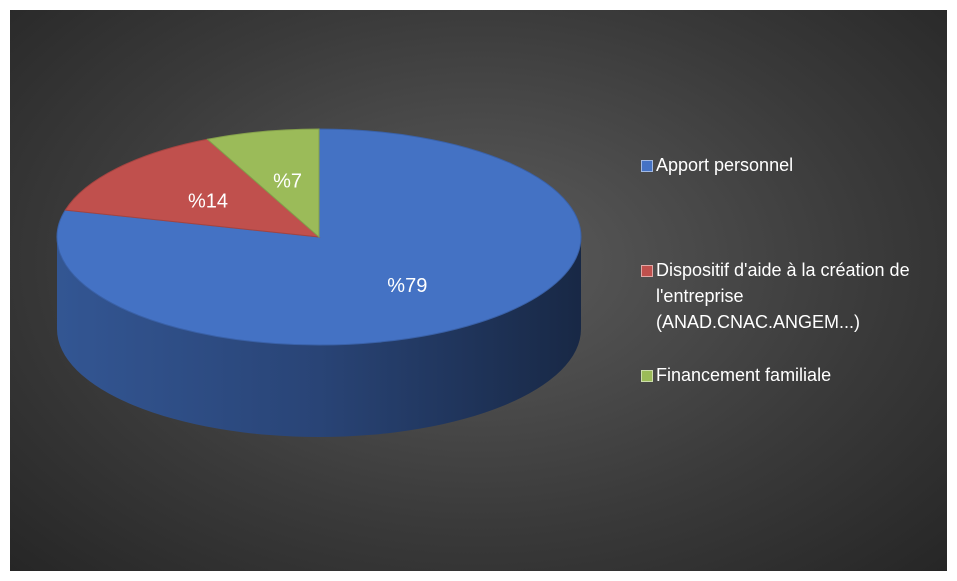 This screenshot has height=581, width=957. I want to click on data-label: %7, so click(287, 181).